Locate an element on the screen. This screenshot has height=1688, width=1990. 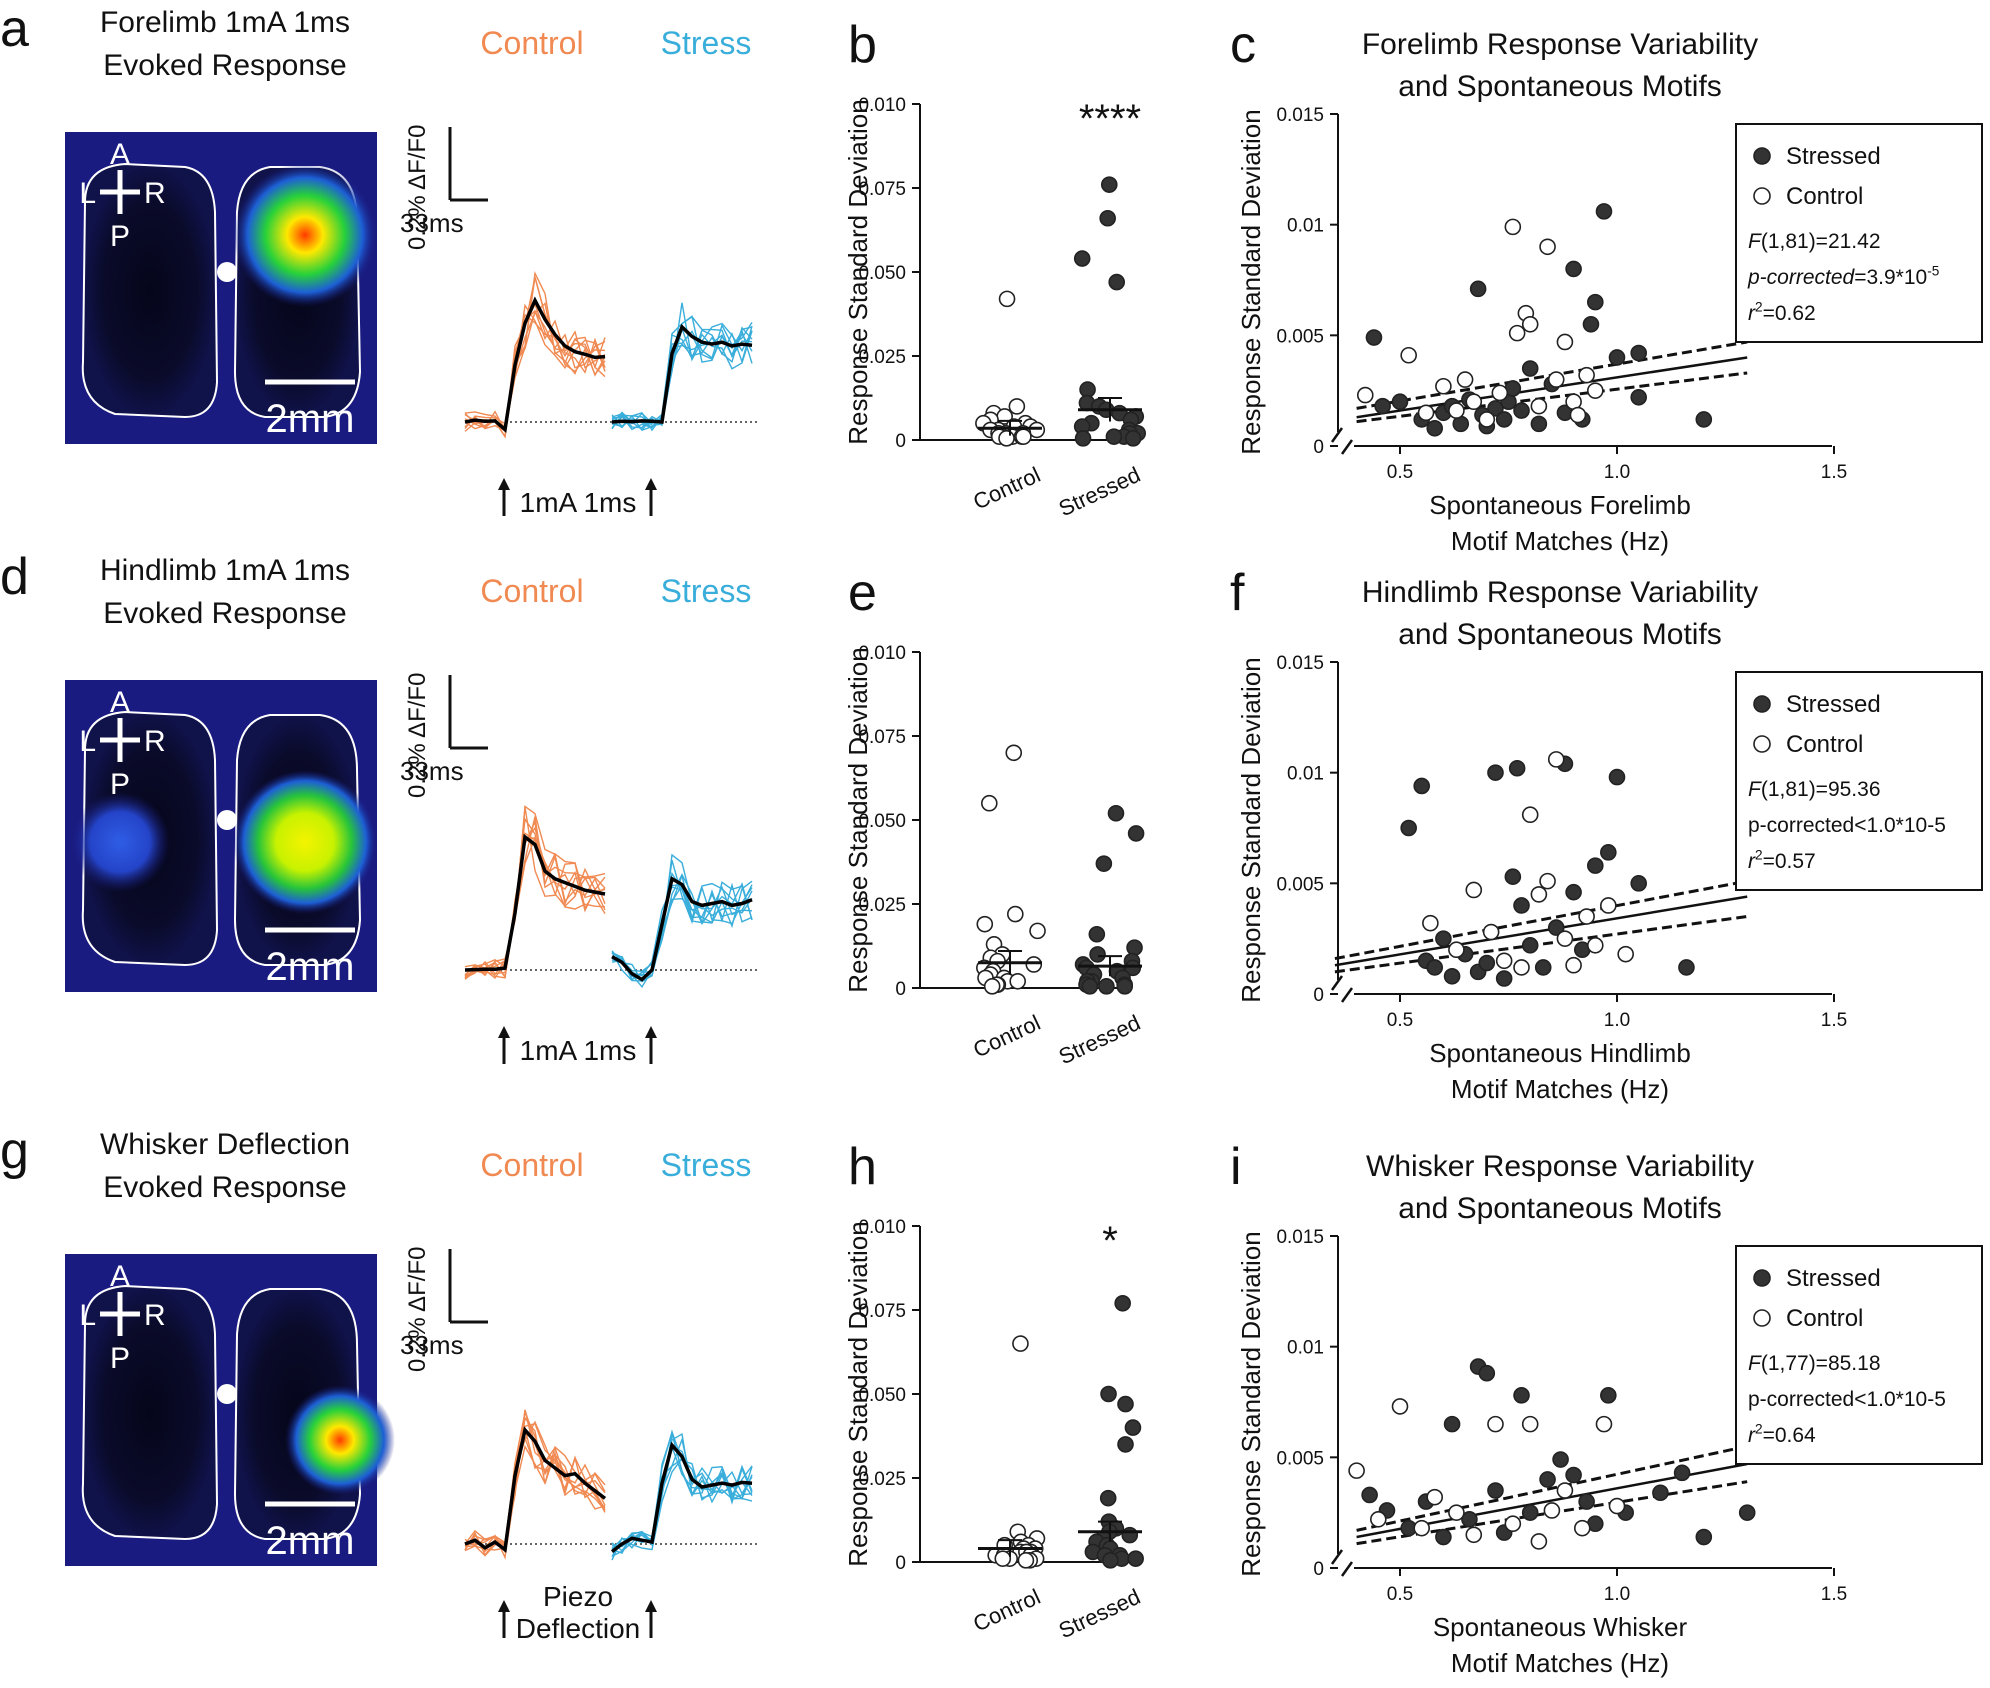
panel-letter: b is located at coordinates (862, 45).